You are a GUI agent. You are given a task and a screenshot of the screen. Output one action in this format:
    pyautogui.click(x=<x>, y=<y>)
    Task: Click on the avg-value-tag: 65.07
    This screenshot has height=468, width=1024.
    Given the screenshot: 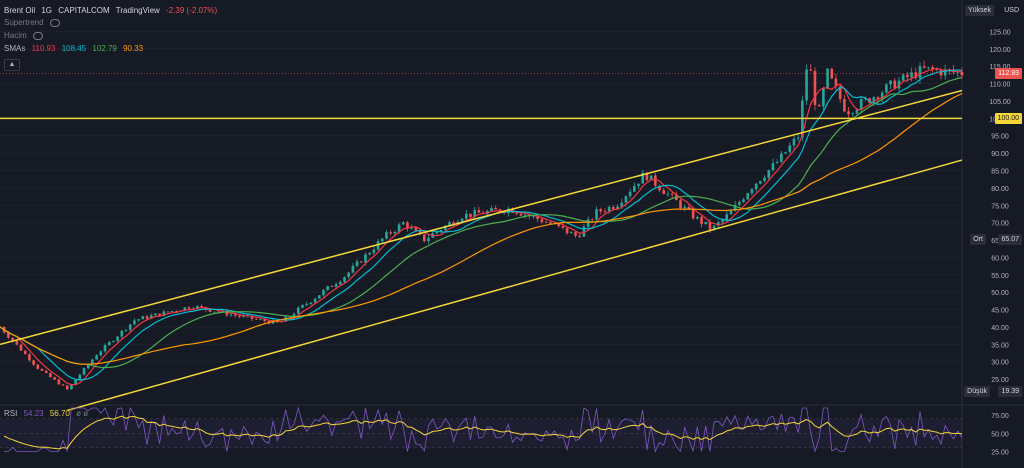 What is the action you would take?
    pyautogui.click(x=1010, y=240)
    